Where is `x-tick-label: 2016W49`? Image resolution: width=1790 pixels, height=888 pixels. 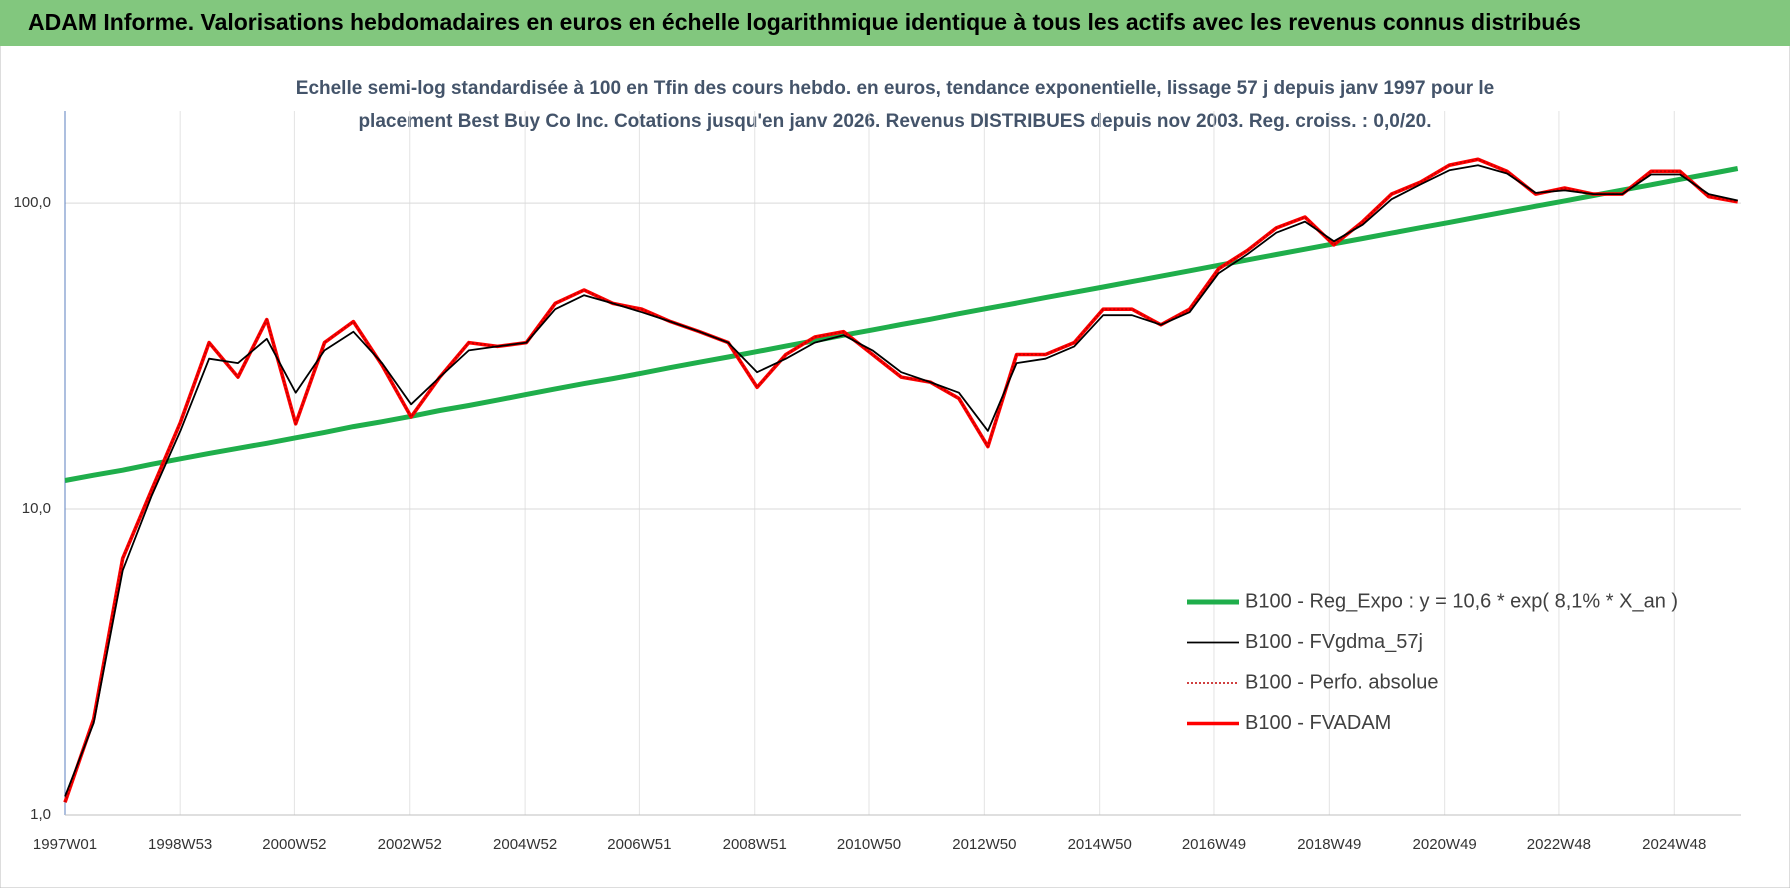 x-tick-label: 2016W49 is located at coordinates (1214, 844).